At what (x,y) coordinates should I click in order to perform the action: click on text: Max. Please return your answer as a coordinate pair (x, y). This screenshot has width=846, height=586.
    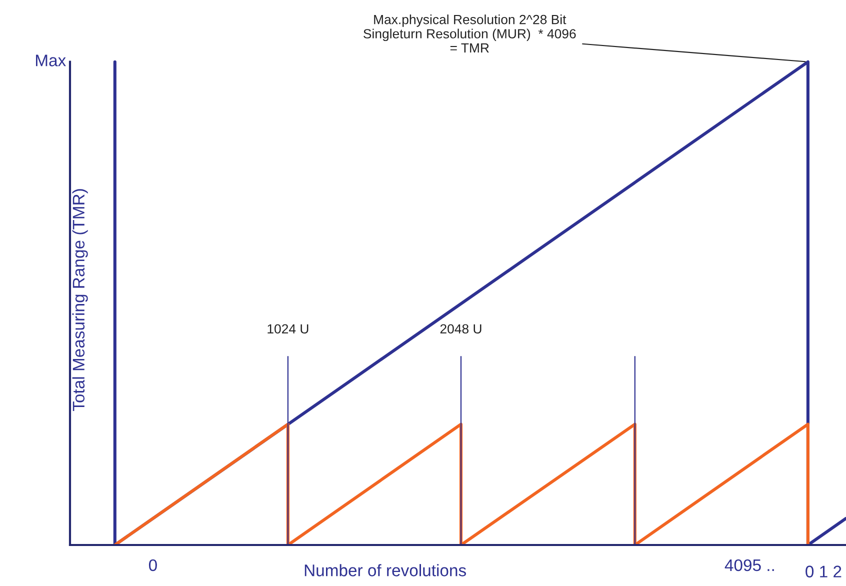
    Looking at the image, I should click on (51, 60).